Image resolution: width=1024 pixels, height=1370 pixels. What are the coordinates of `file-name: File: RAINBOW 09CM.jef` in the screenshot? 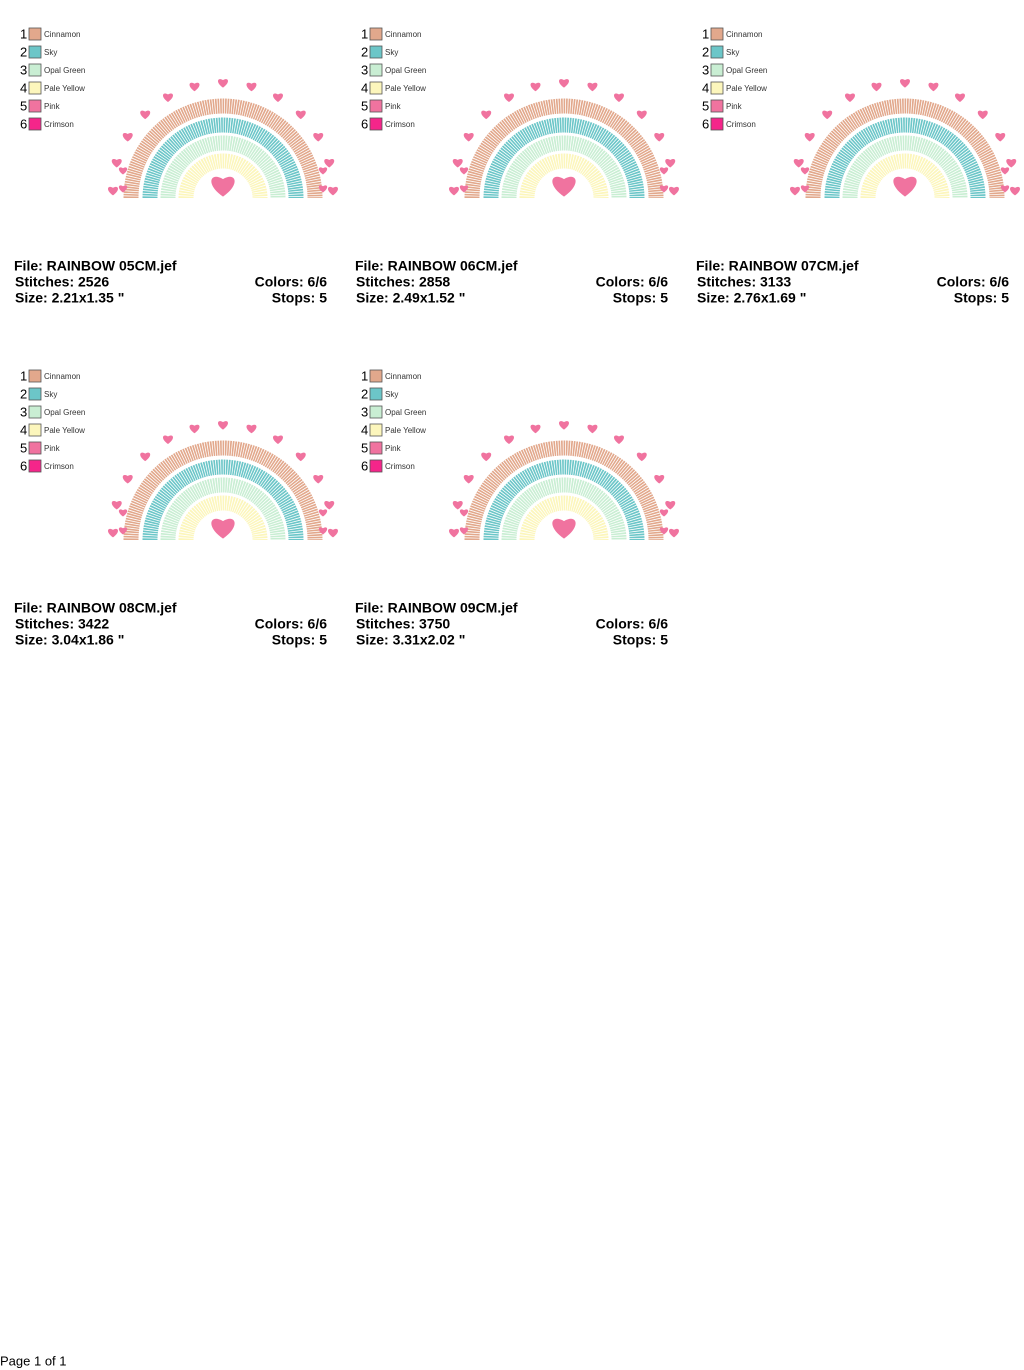 It's located at (436, 608).